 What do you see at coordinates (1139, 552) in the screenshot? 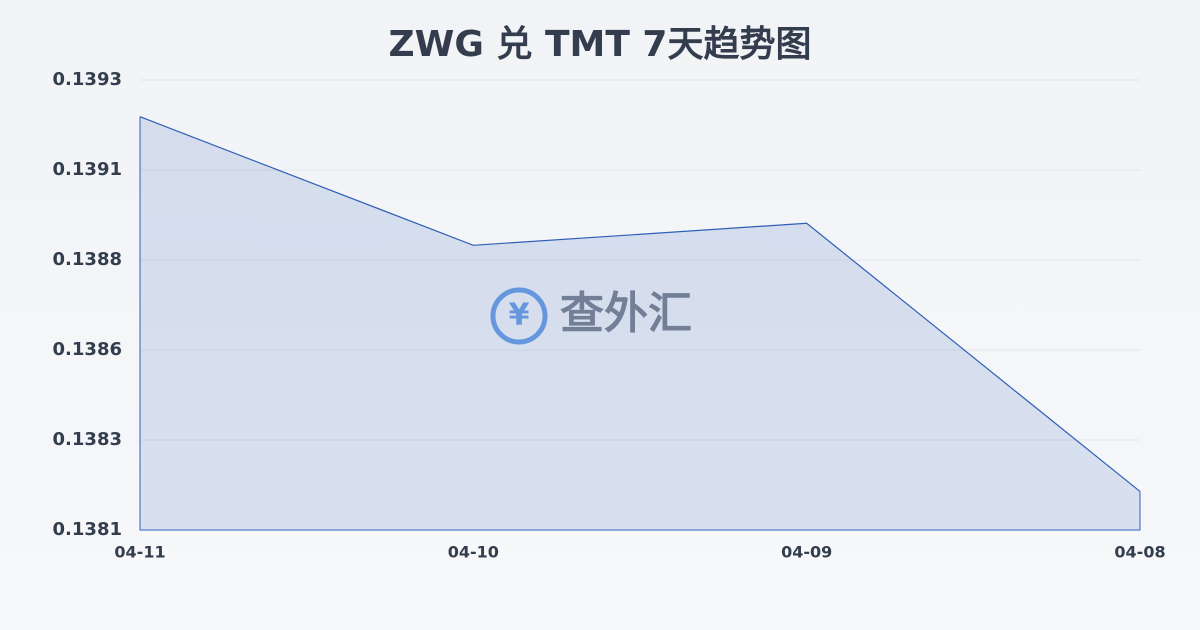
I see `x-tick-label: 04-08` at bounding box center [1139, 552].